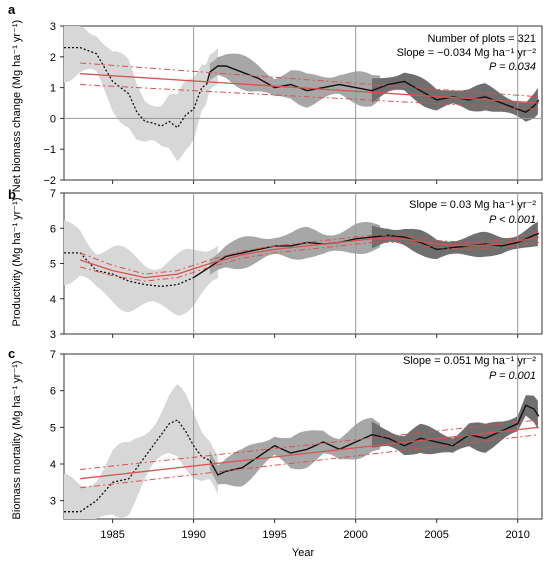  What do you see at coordinates (53, 229) in the screenshot?
I see `b-ytick-label-6: 6` at bounding box center [53, 229].